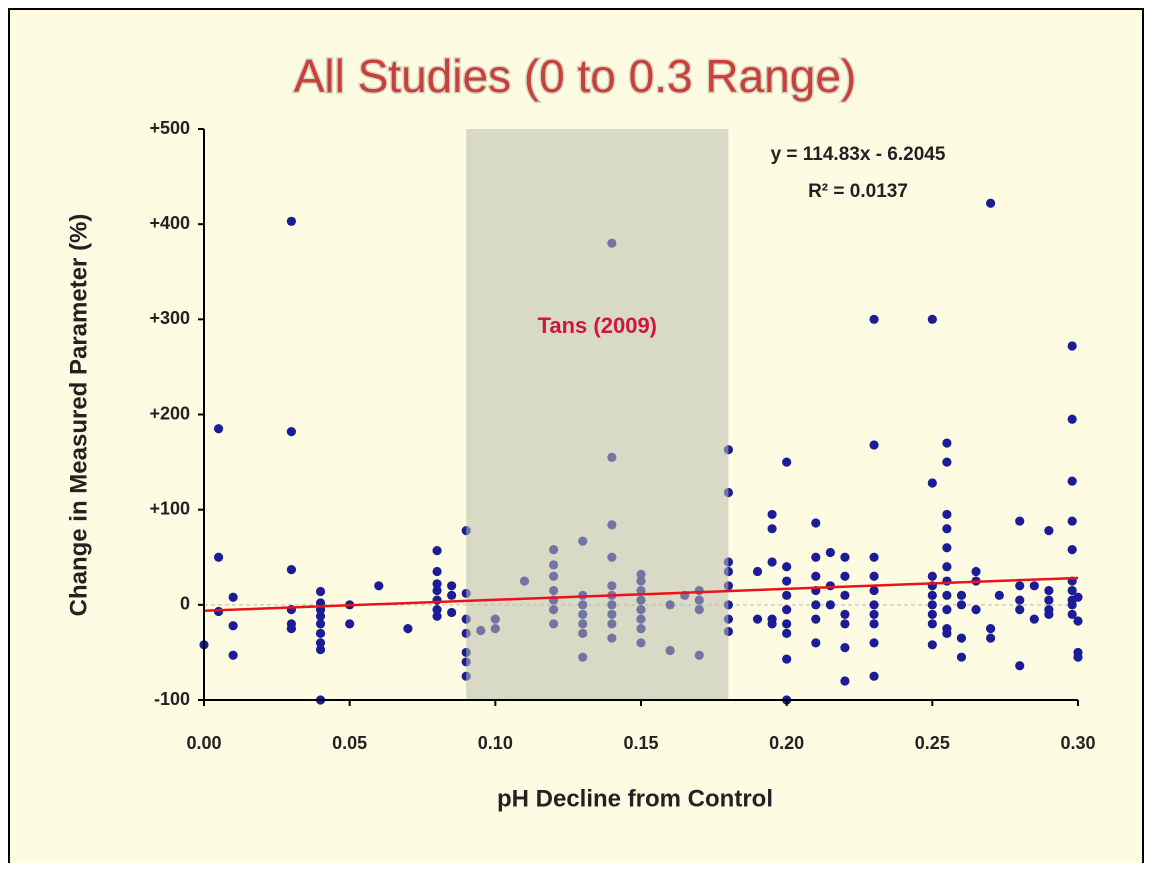 Image resolution: width=1150 pixels, height=869 pixels. What do you see at coordinates (786, 743) in the screenshot?
I see `x-tick-label: 0.20` at bounding box center [786, 743].